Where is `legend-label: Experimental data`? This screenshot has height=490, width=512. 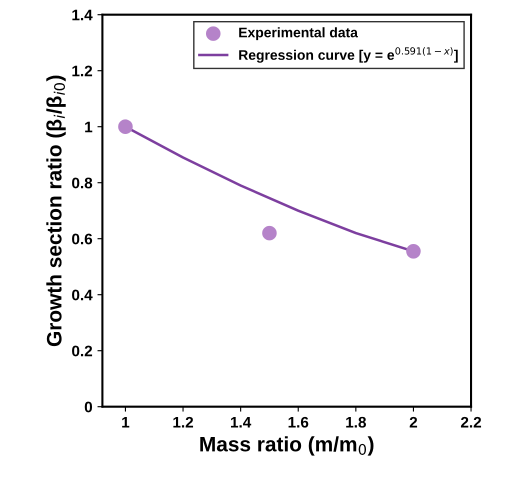
legend-label: Experimental data is located at coordinates (298, 33).